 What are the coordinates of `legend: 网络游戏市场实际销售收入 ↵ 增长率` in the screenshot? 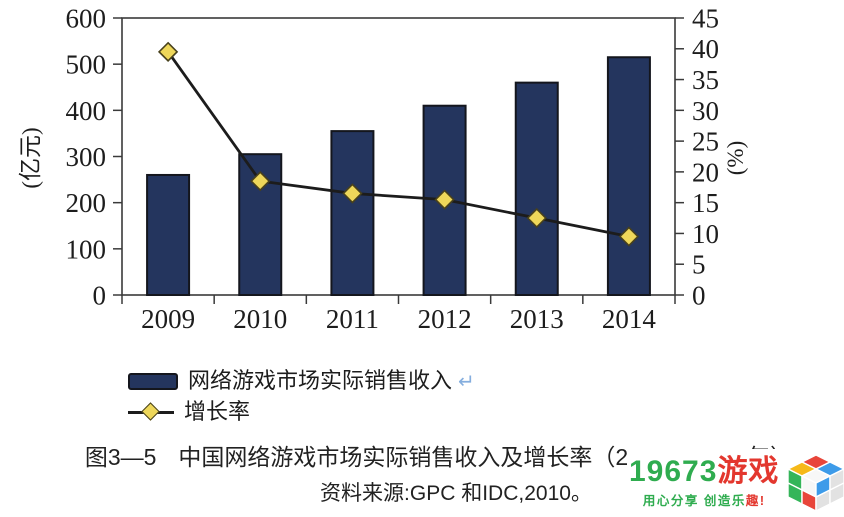 It's located at (301, 401).